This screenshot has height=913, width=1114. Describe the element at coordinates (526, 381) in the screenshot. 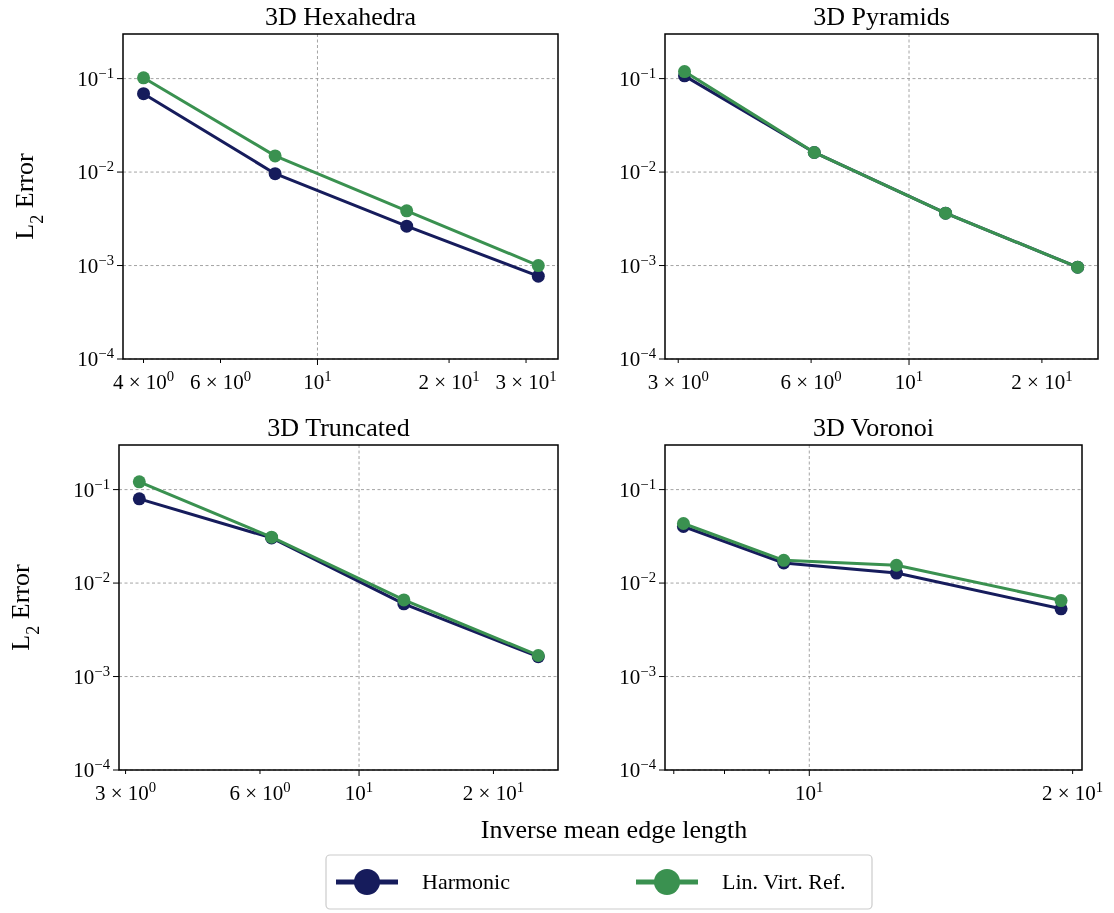

I see `x-tick-label: 3 × 10$^{1}$` at that location.